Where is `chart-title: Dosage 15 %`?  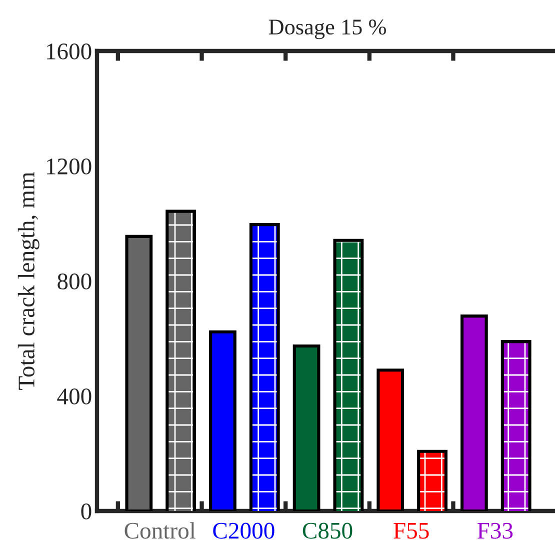
chart-title: Dosage 15 % is located at coordinates (327, 30).